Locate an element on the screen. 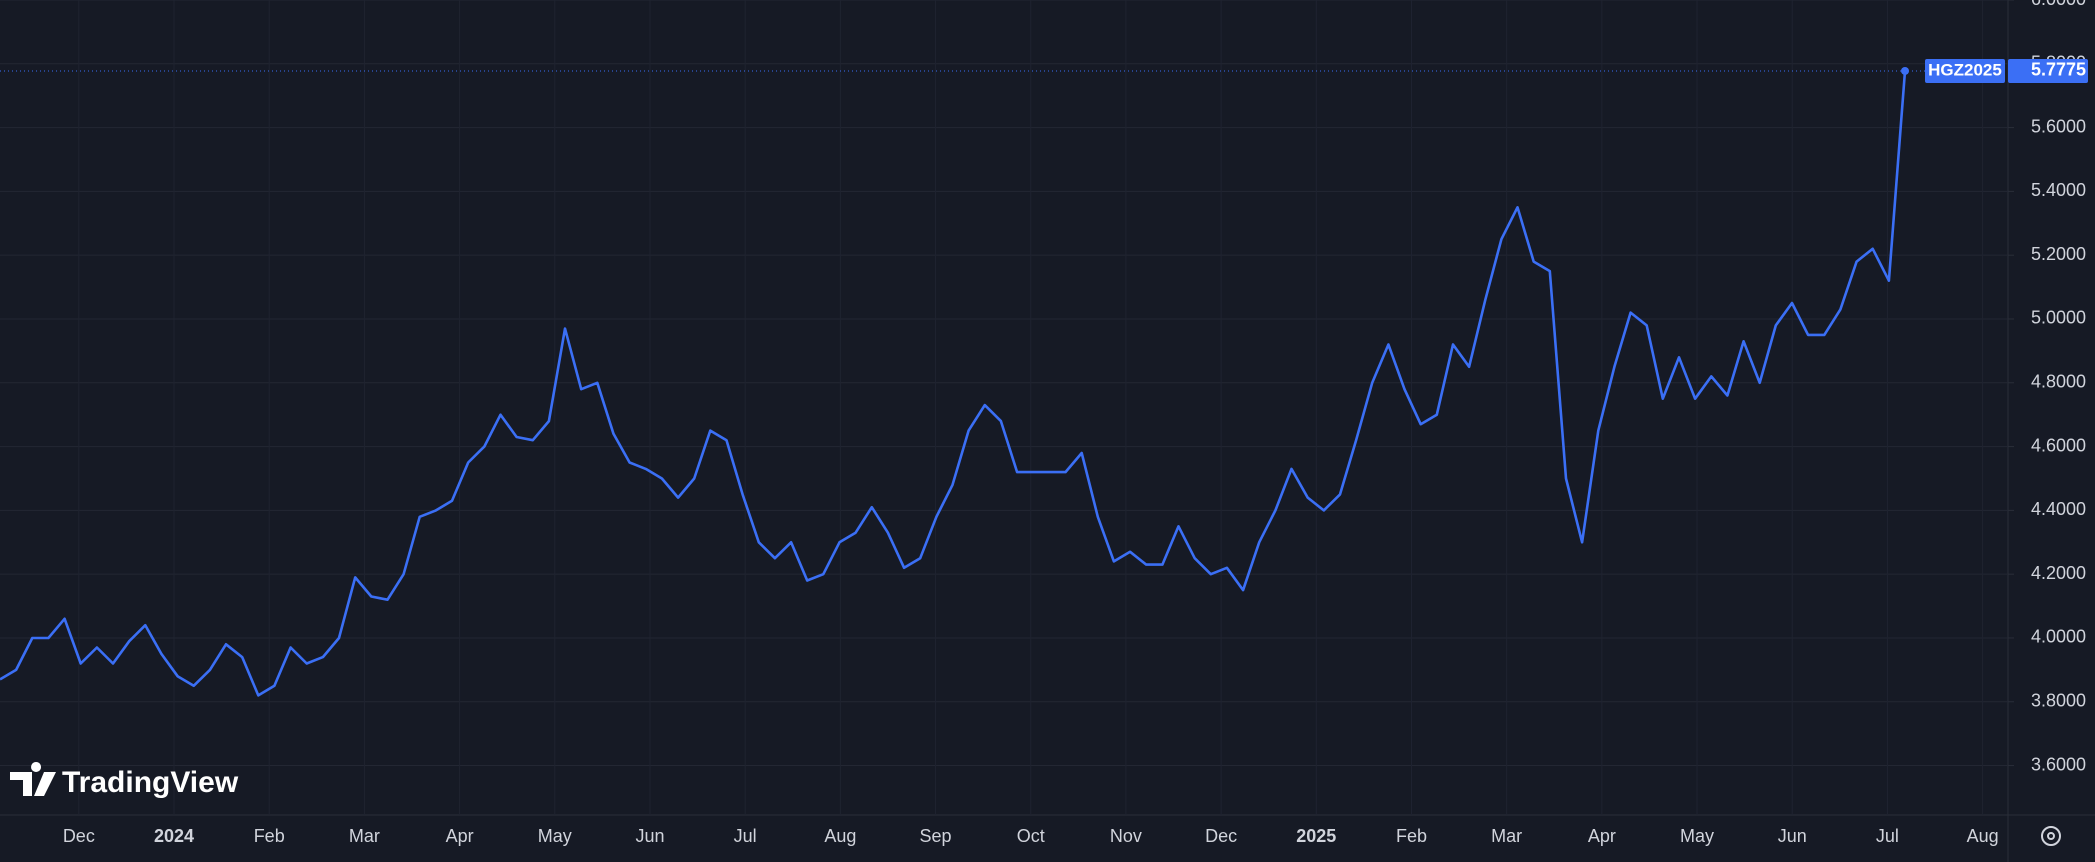  logo: TradingView is located at coordinates (124, 780).